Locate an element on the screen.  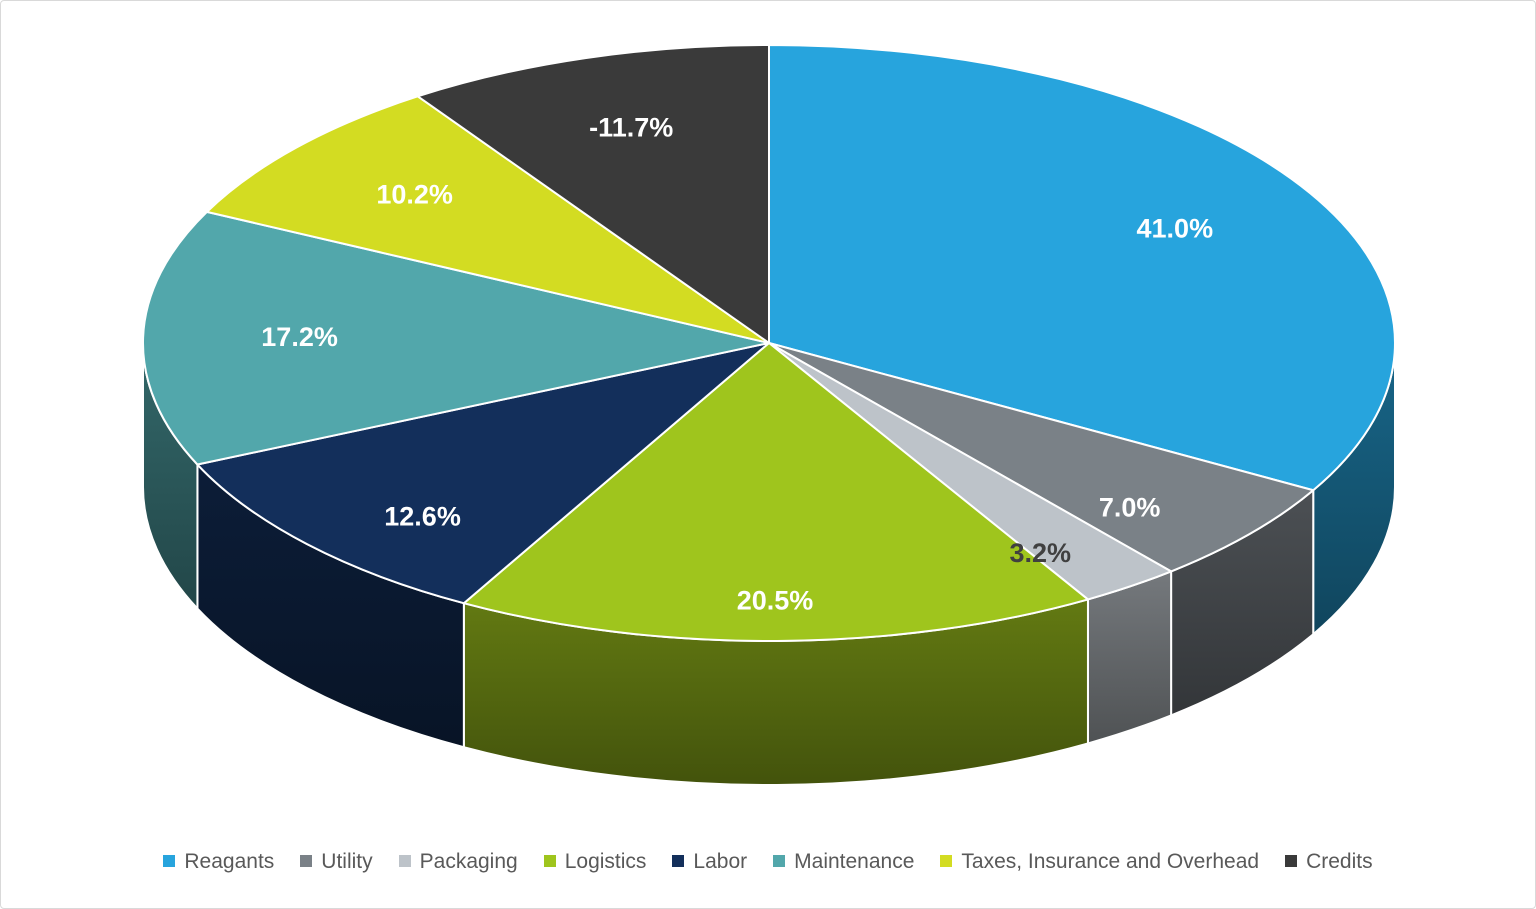
legend-label: Reagants is located at coordinates (229, 861).